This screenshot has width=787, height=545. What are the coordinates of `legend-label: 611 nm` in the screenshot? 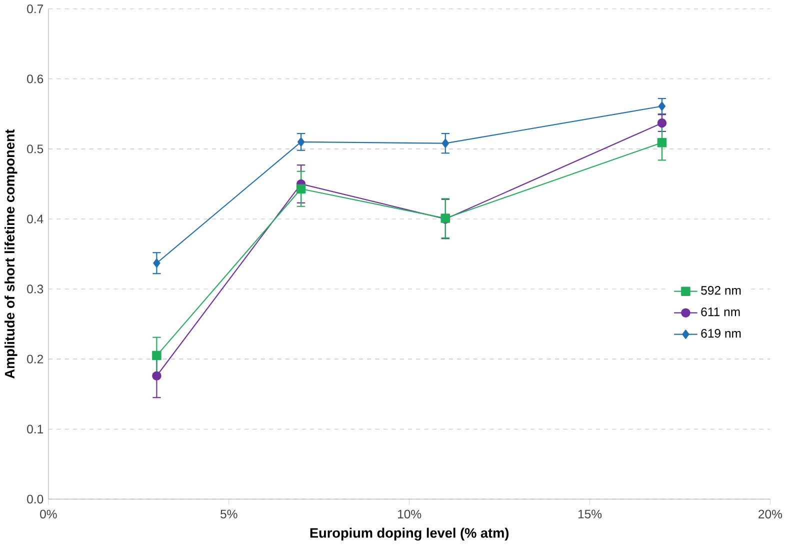 It's located at (720, 311).